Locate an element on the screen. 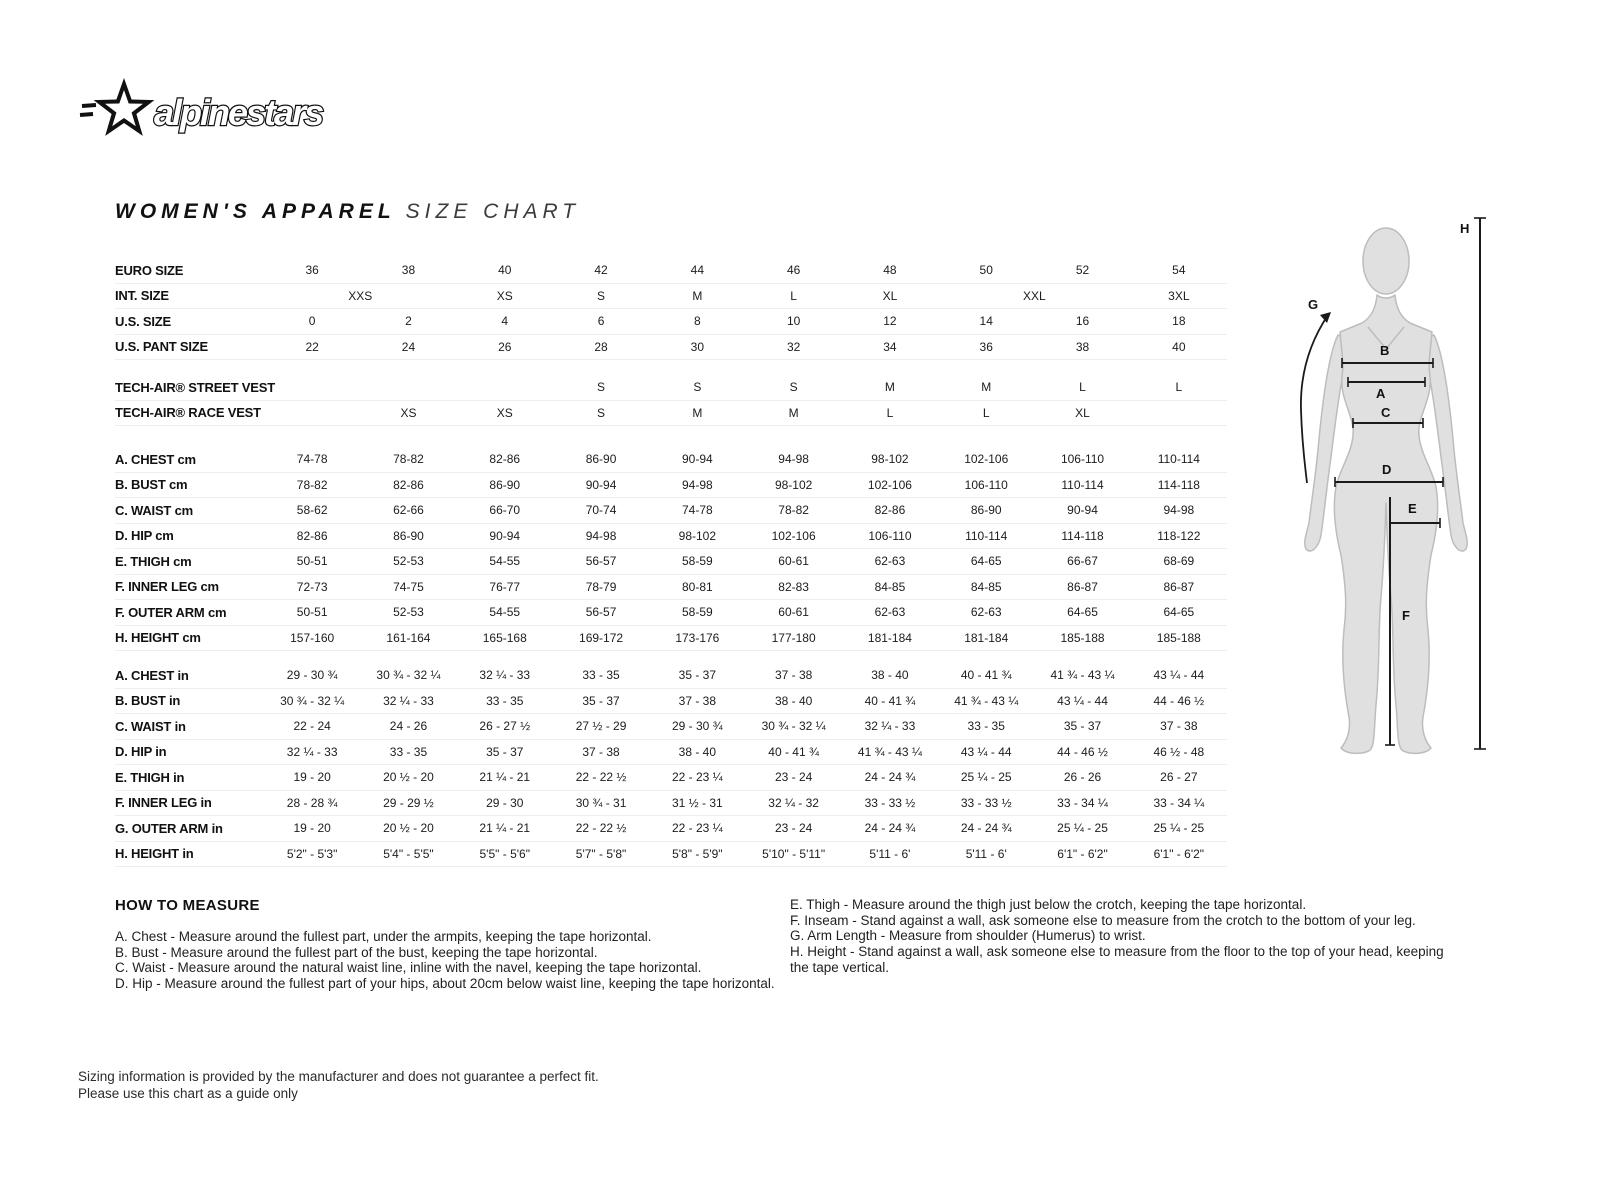 The image size is (1600, 1200). row-cells: 0 2 4 6 8 10 12 14 16 18 is located at coordinates (745, 321).